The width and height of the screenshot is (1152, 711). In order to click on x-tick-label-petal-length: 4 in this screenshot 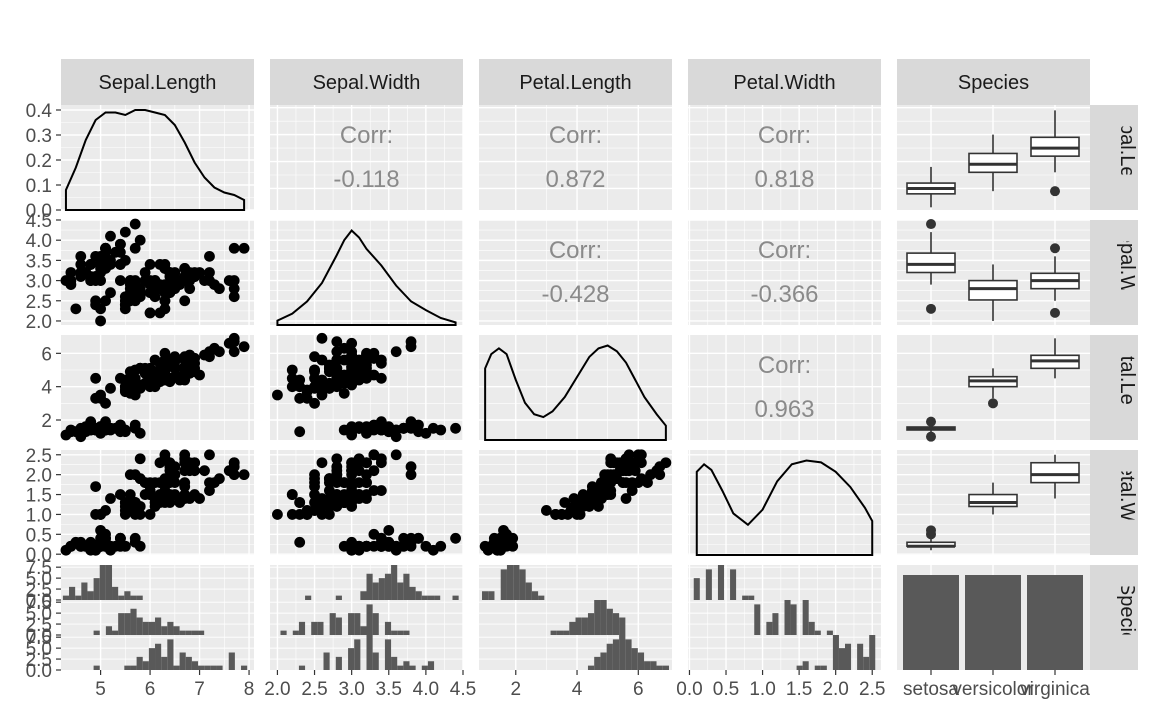, I will do `click(577, 689)`.